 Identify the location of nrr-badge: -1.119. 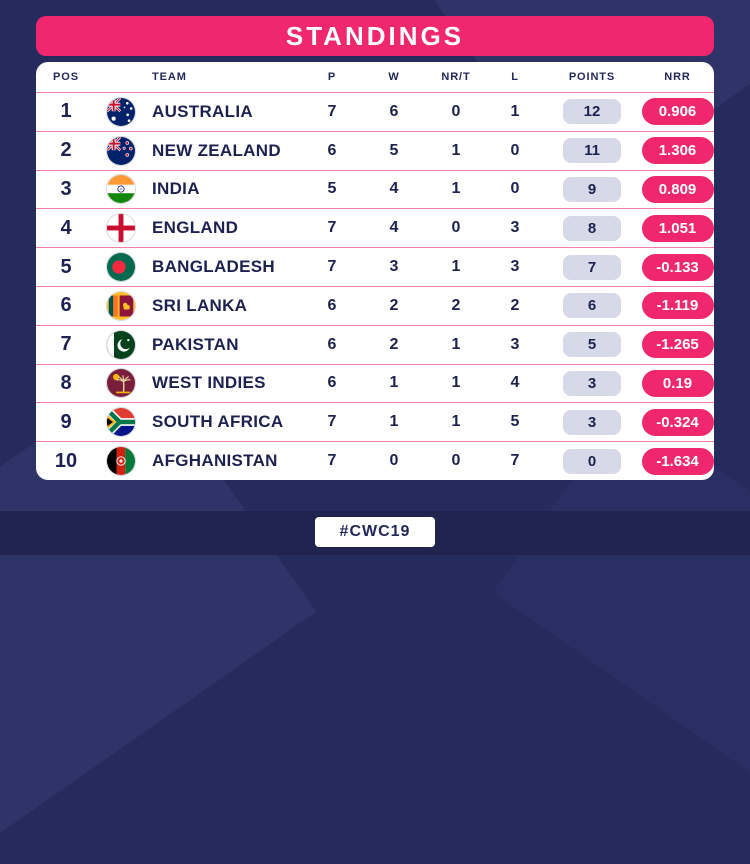
(677, 306).